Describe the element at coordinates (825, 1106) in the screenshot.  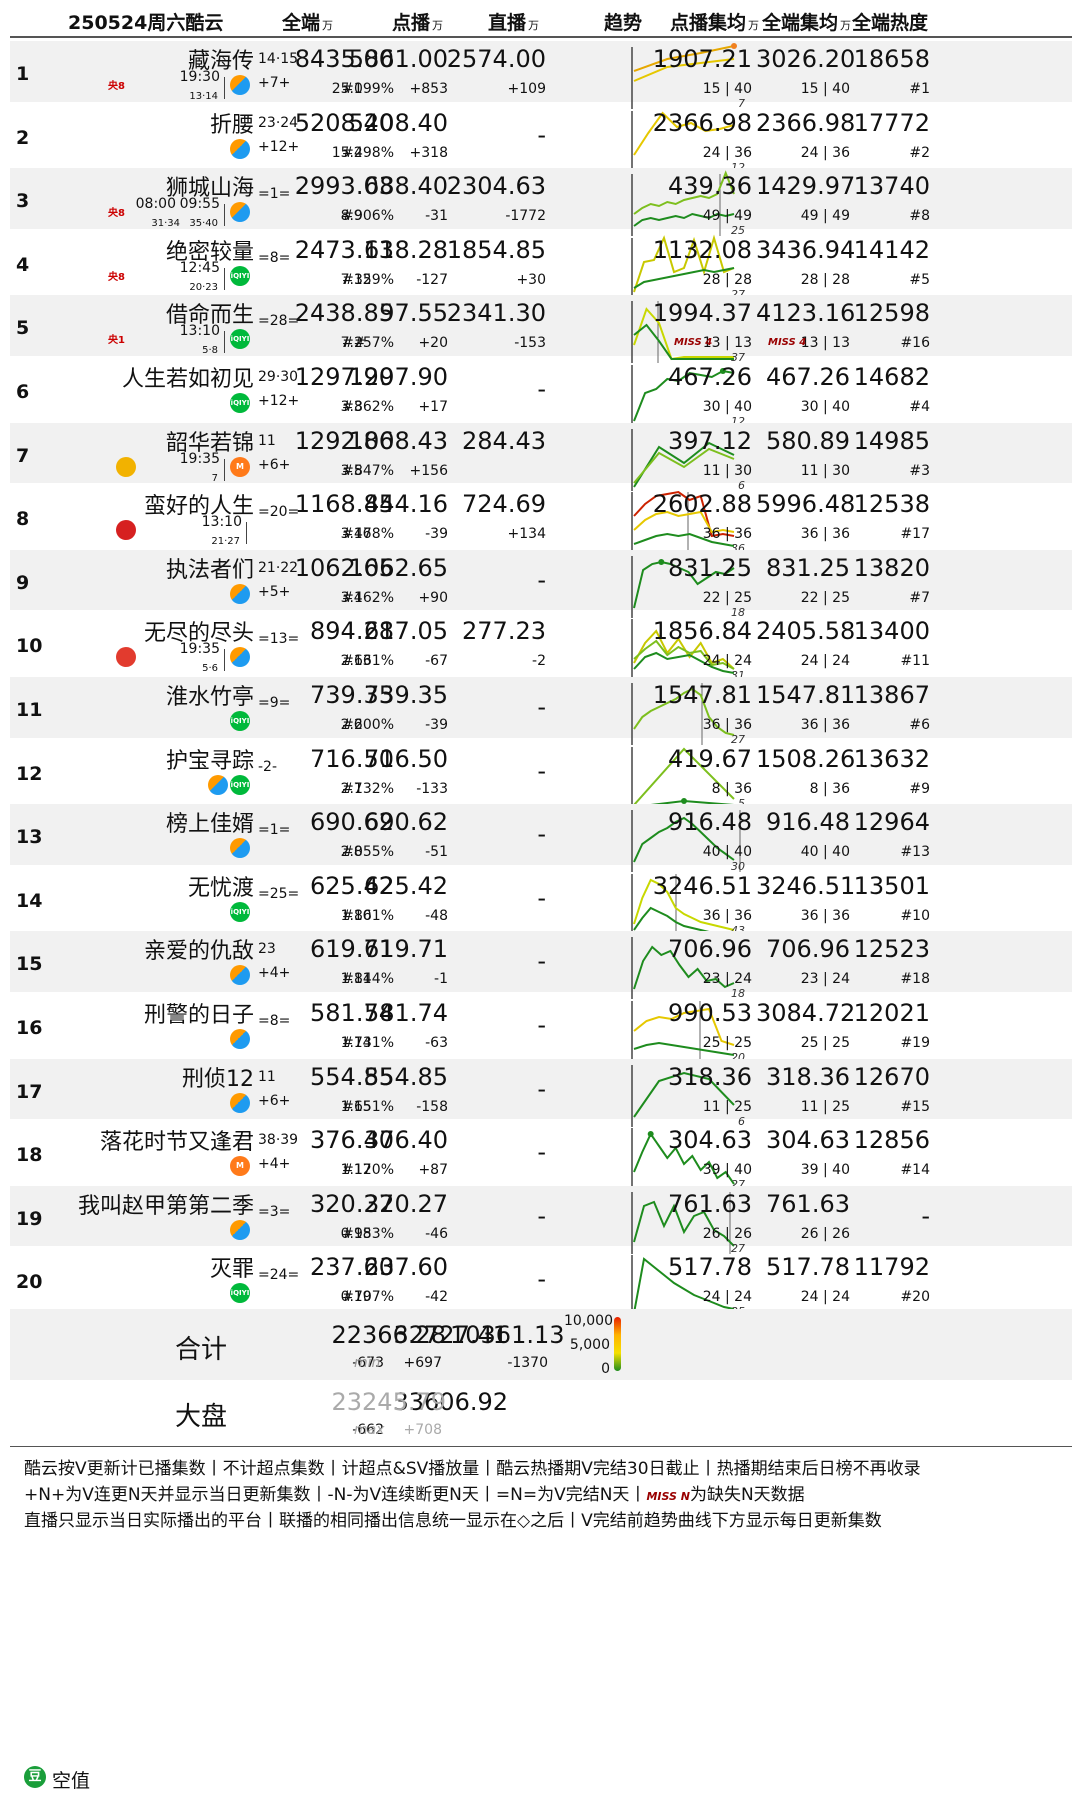
I see `all-episode-count: 11 | 25` at that location.